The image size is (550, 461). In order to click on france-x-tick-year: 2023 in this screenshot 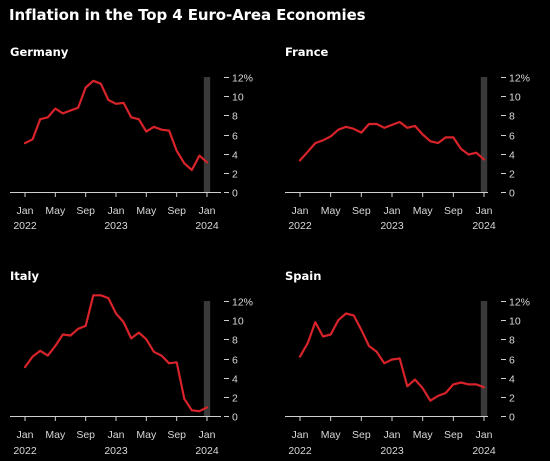, I will do `click(392, 226)`.